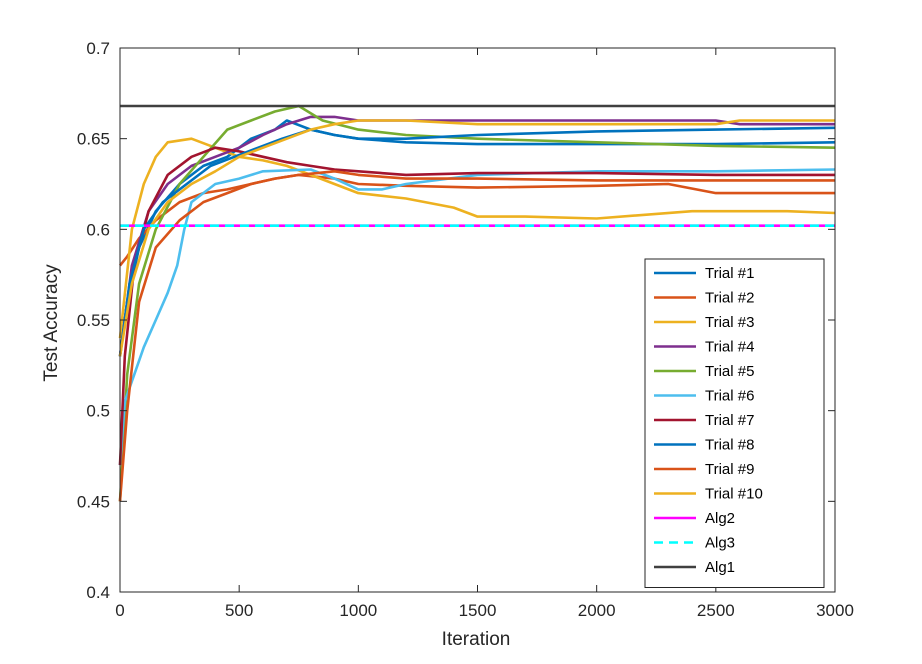  Describe the element at coordinates (729, 420) in the screenshot. I see `legend-label: Trial #7` at that location.